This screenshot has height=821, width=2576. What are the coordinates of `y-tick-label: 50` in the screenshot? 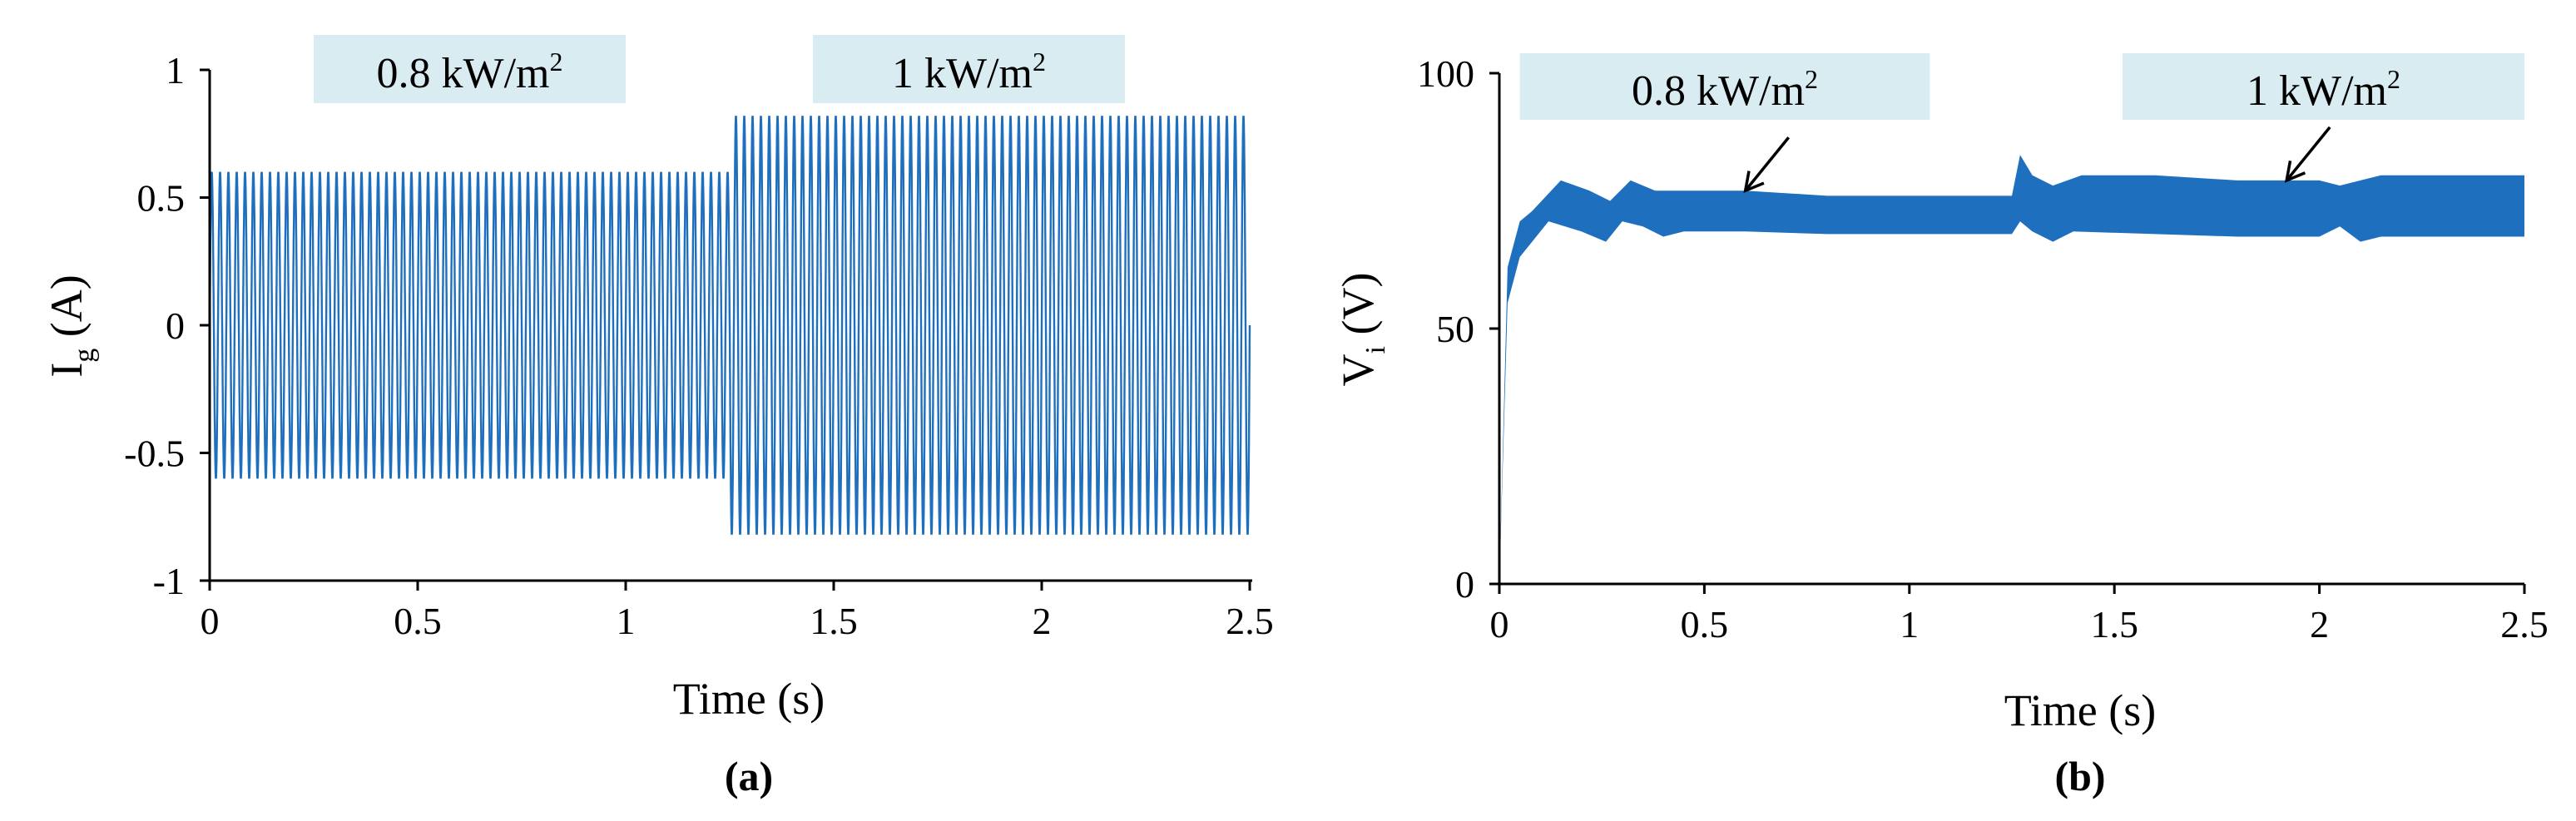 It's located at (1455, 329).